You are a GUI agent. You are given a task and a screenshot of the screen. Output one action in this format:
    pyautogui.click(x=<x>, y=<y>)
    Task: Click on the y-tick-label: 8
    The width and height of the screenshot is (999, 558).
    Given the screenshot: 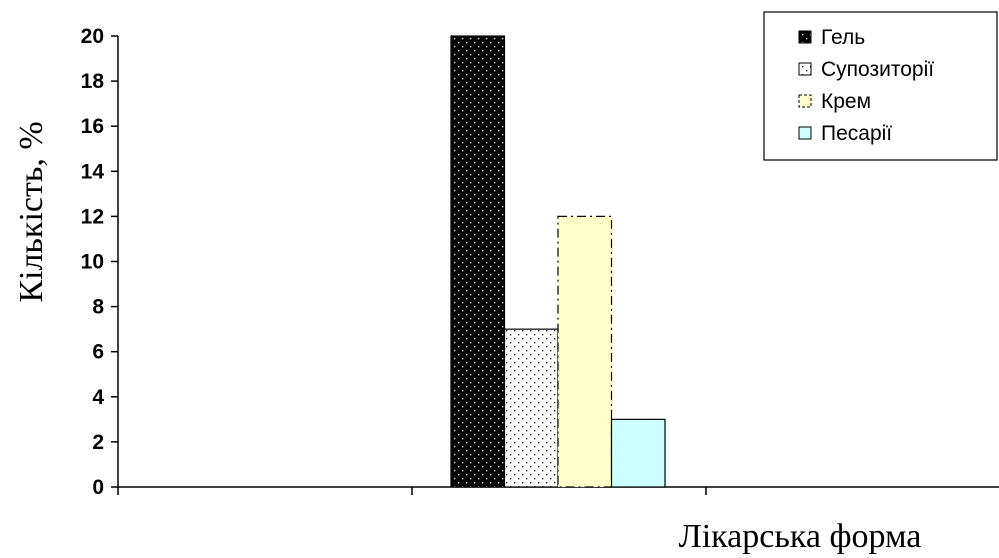 What is the action you would take?
    pyautogui.click(x=98, y=307)
    